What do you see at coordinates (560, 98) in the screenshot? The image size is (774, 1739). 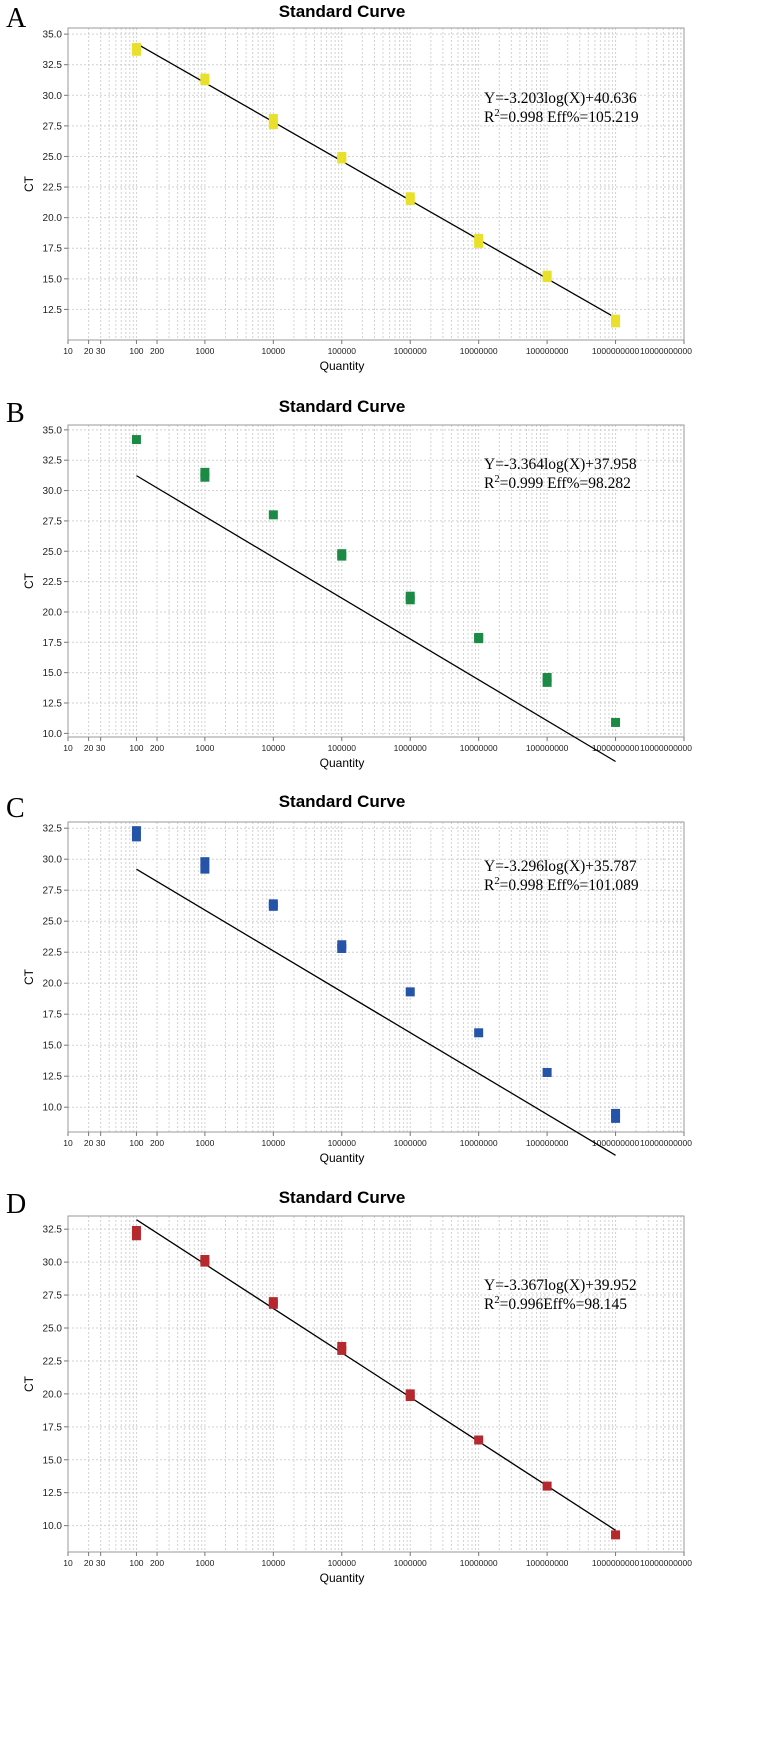 I see `equation-line: Y=-3.203log(X)+40.636` at bounding box center [560, 98].